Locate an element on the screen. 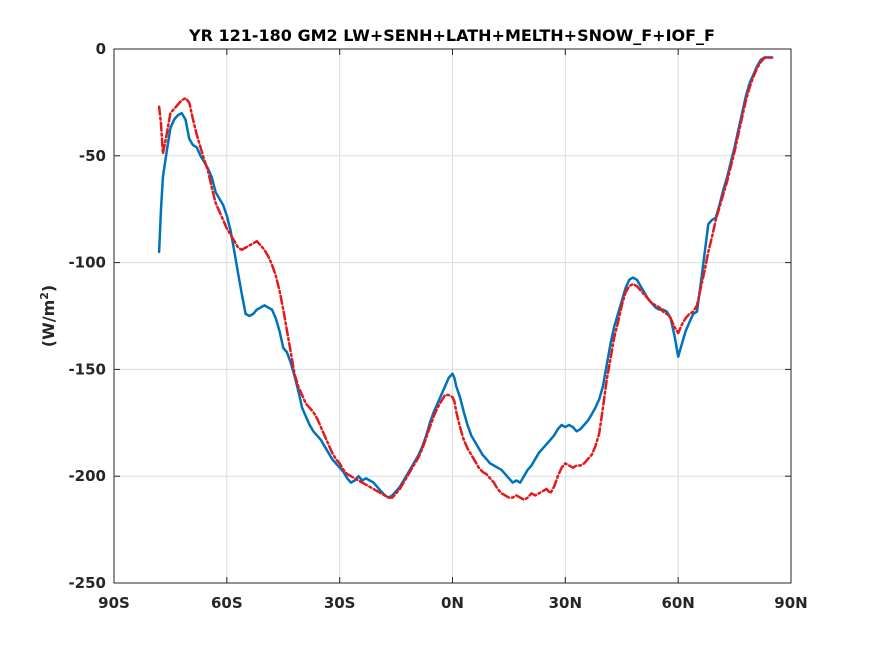  y-tick-label: 0 is located at coordinates (101, 49).